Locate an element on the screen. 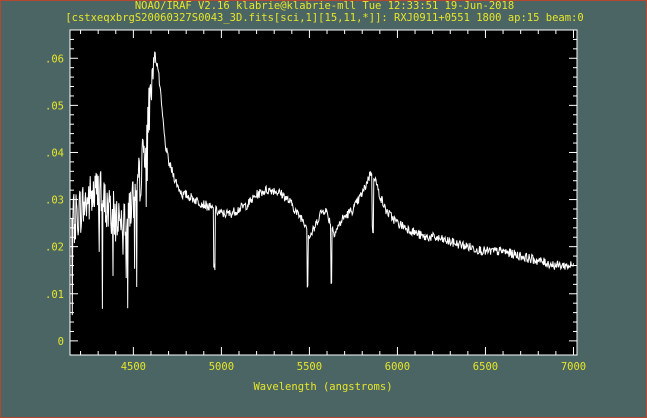 This screenshot has height=418, width=647. x-tick-label: 4500 is located at coordinates (133, 367).